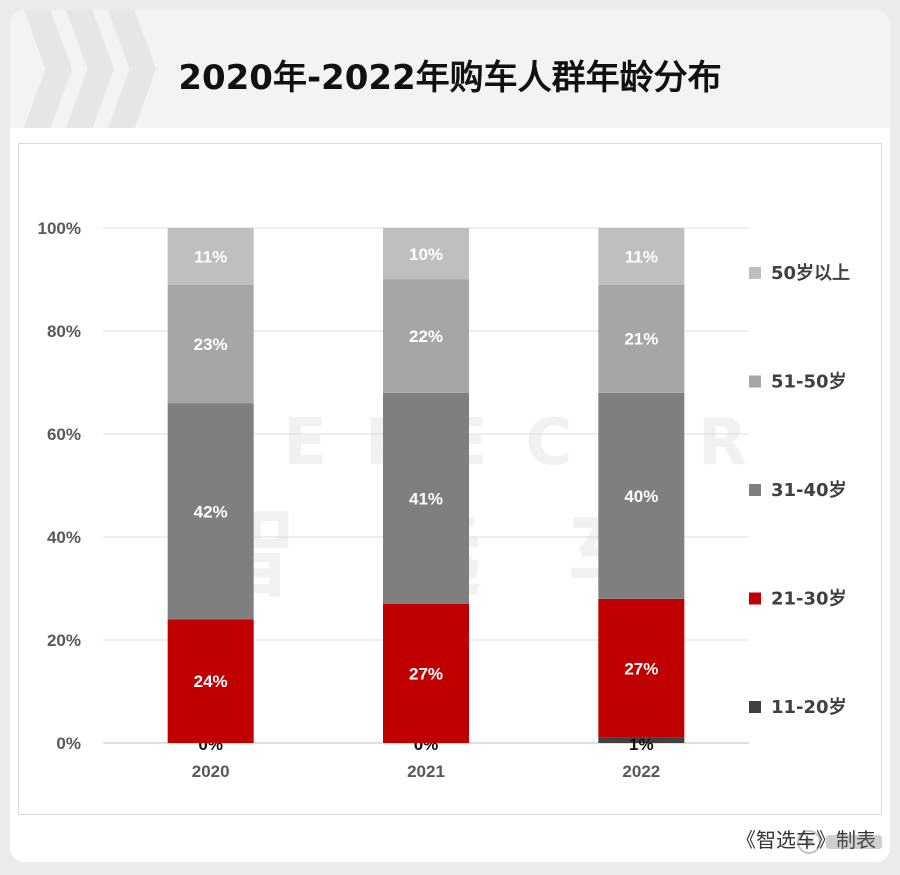 The height and width of the screenshot is (875, 900). I want to click on legend-label: 11-20岁, so click(809, 707).